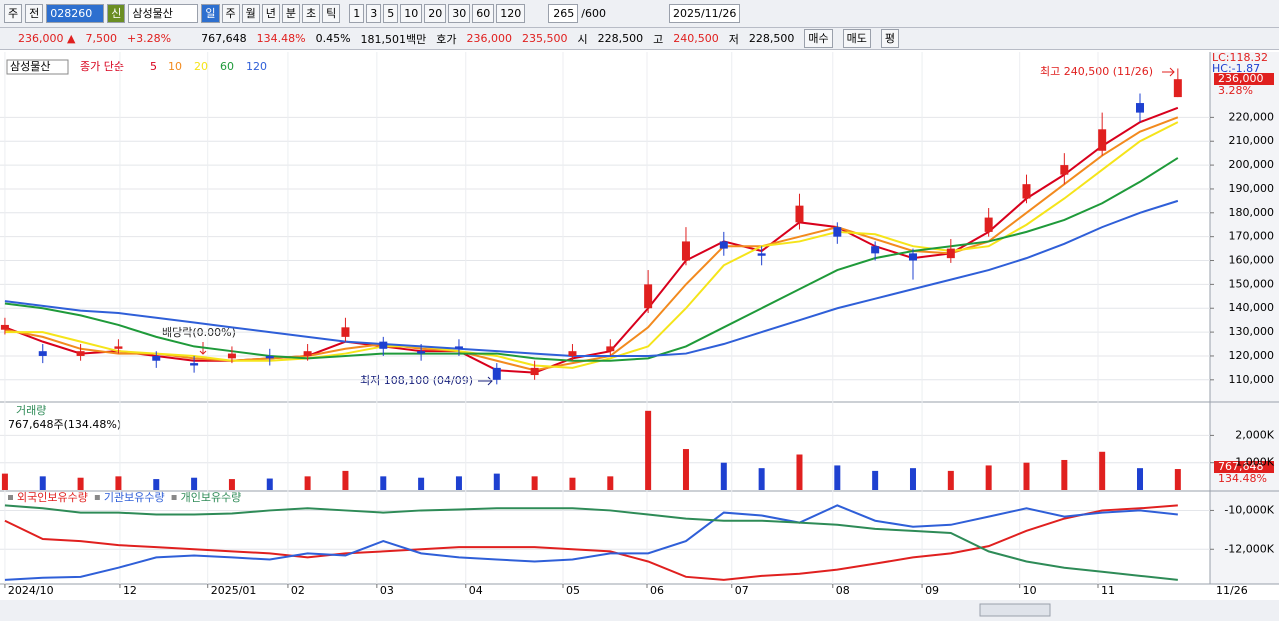 This screenshot has height=621, width=1279. I want to click on sell-button: 매도, so click(856, 38).